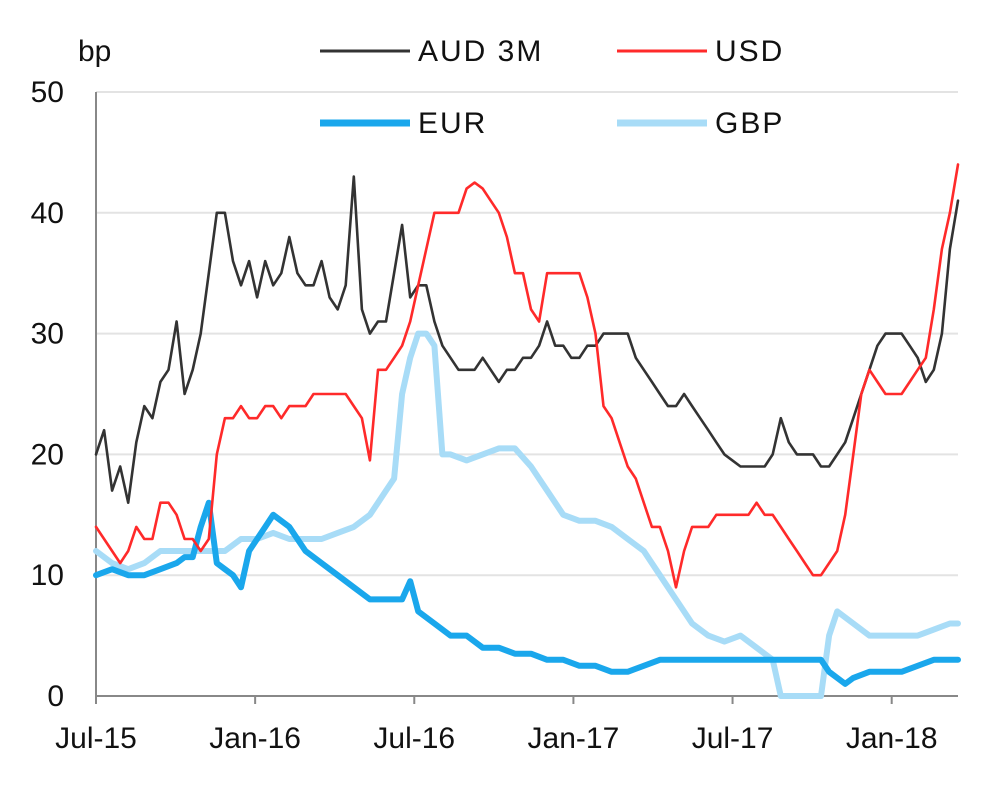 Image resolution: width=981 pixels, height=785 pixels. Describe the element at coordinates (47, 92) in the screenshot. I see `y-tick-label-5: 50` at that location.